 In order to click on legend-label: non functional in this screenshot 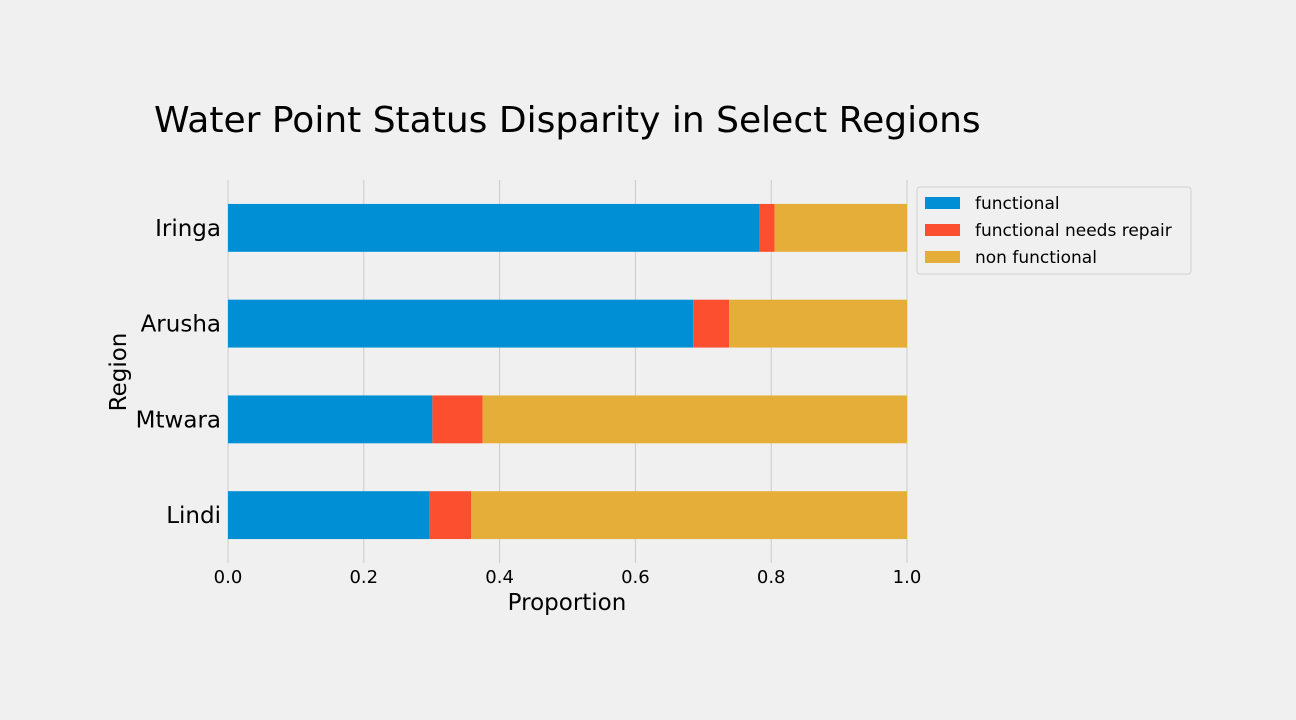, I will do `click(1036, 258)`.